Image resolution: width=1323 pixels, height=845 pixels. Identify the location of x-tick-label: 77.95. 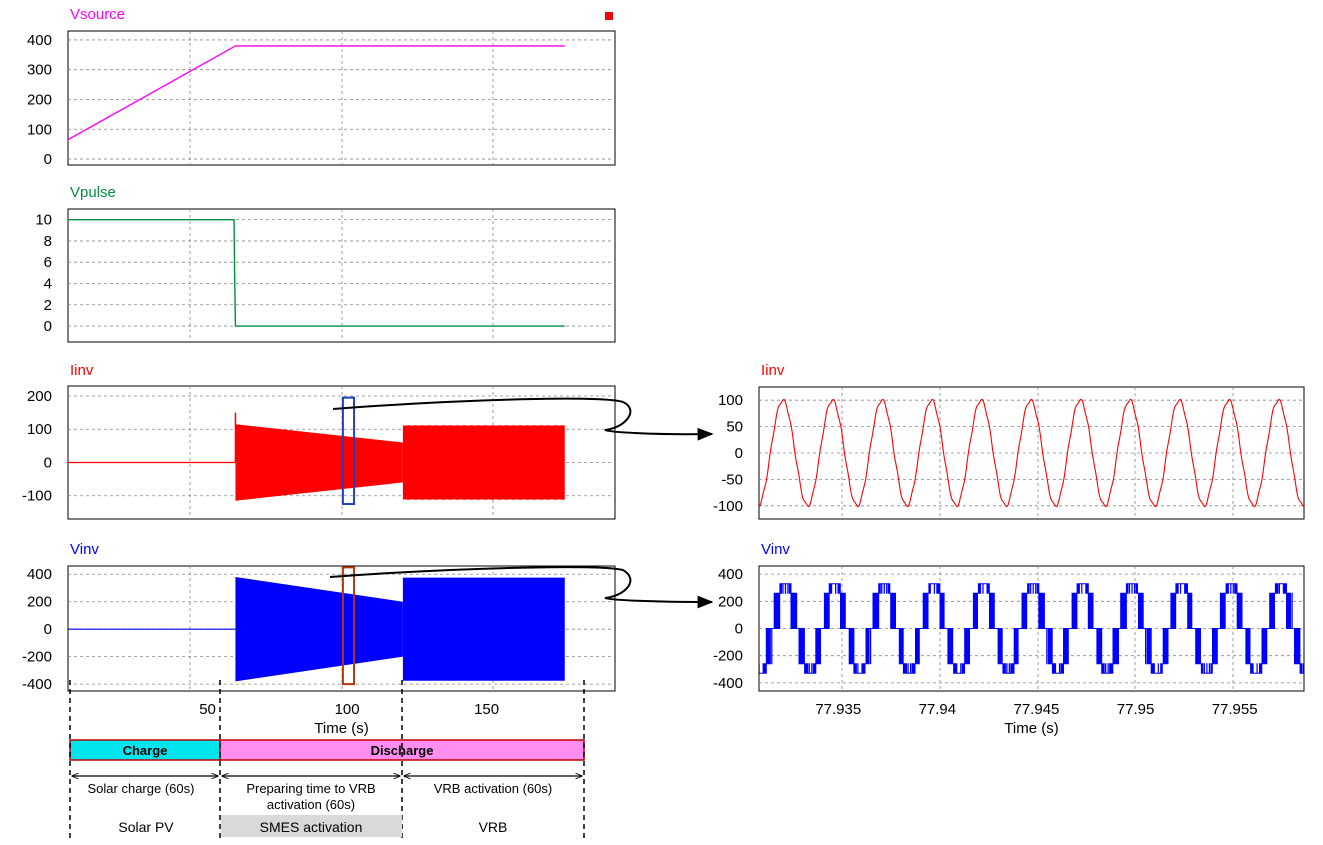
(1136, 709).